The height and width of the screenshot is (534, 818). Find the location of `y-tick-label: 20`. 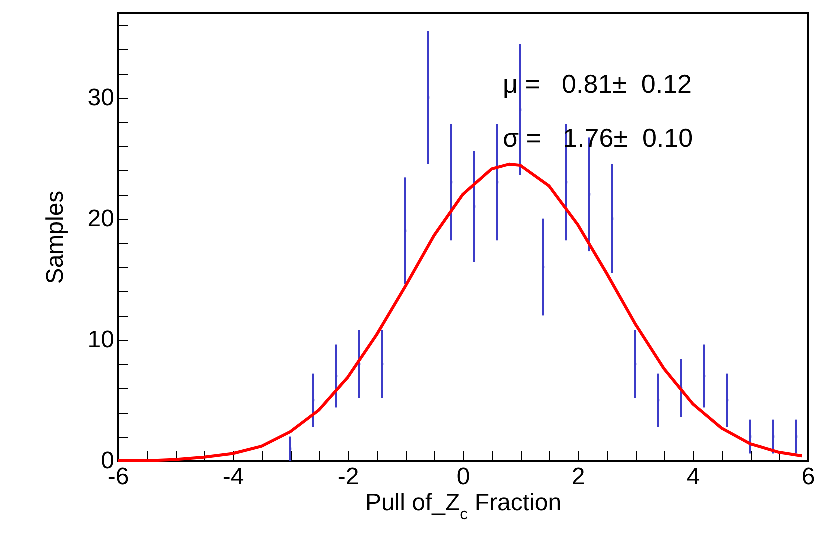

y-tick-label: 20 is located at coordinates (101, 218).